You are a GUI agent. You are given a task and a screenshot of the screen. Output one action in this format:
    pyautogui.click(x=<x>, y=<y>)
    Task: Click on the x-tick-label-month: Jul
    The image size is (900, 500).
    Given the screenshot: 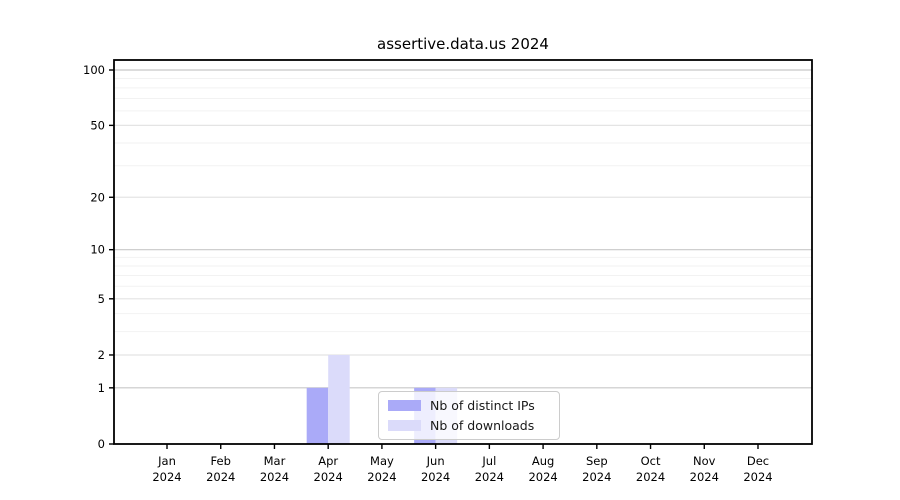 What is the action you would take?
    pyautogui.click(x=488, y=461)
    